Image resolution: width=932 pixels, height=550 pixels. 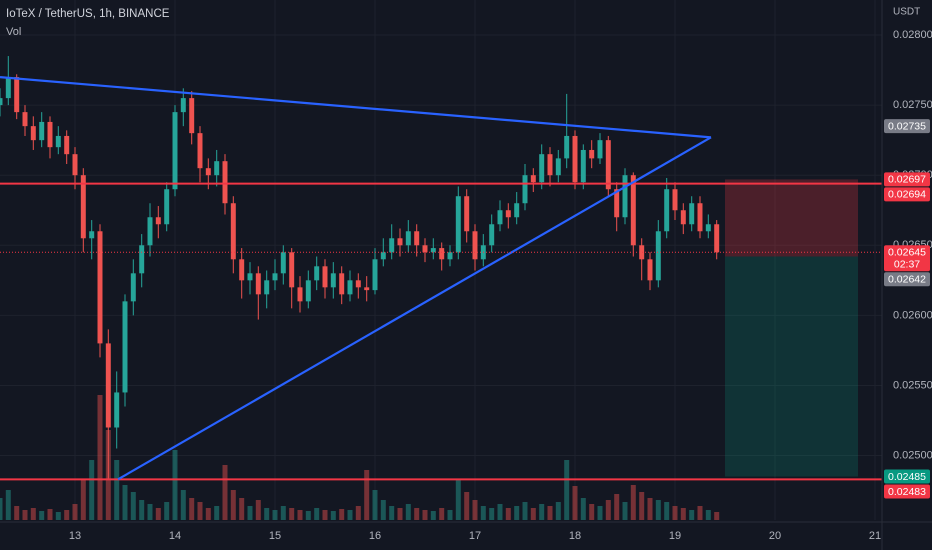 What do you see at coordinates (88, 14) in the screenshot?
I see `chart-title: IoTeX / TetherUS, 1h, BINANCE` at bounding box center [88, 14].